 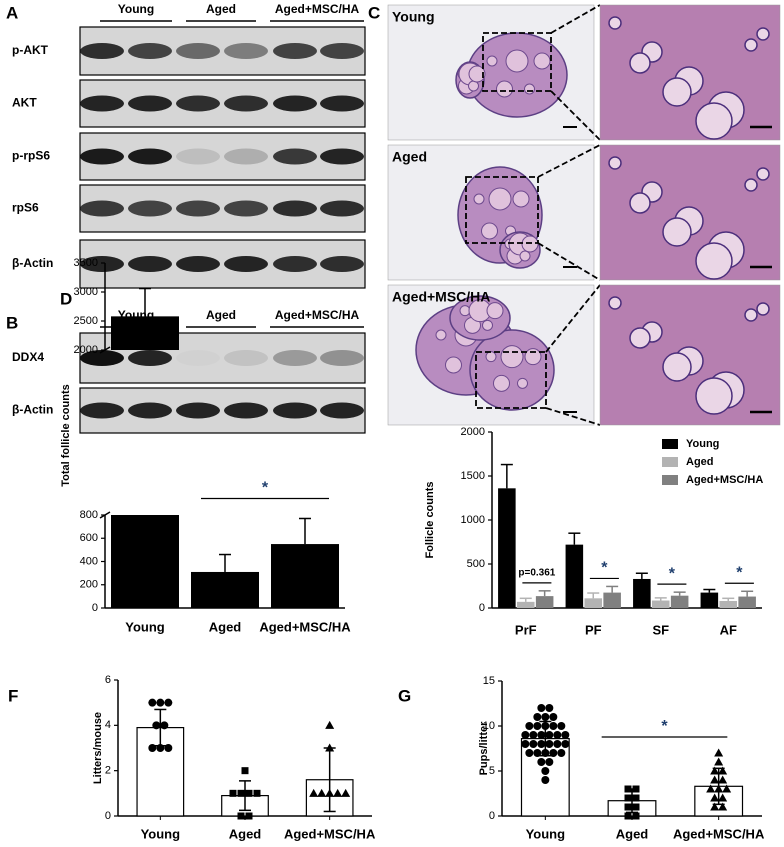 I want to click on x-tick-label: SF, so click(x=660, y=629).